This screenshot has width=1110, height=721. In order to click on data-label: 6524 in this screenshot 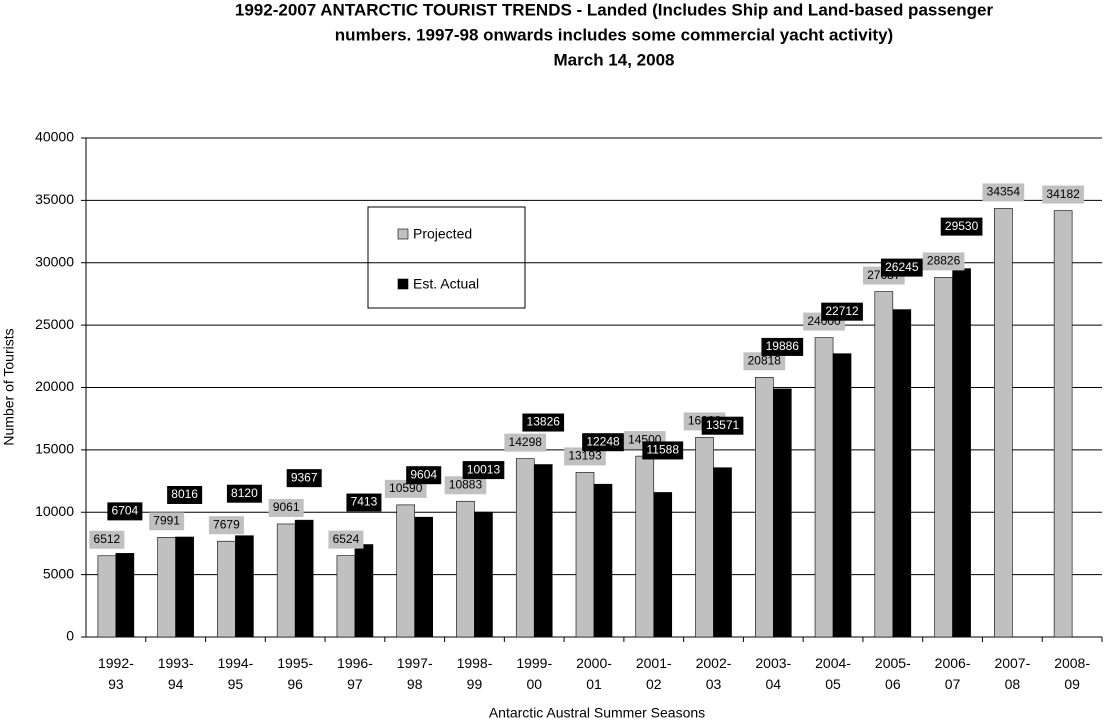, I will do `click(346, 539)`.